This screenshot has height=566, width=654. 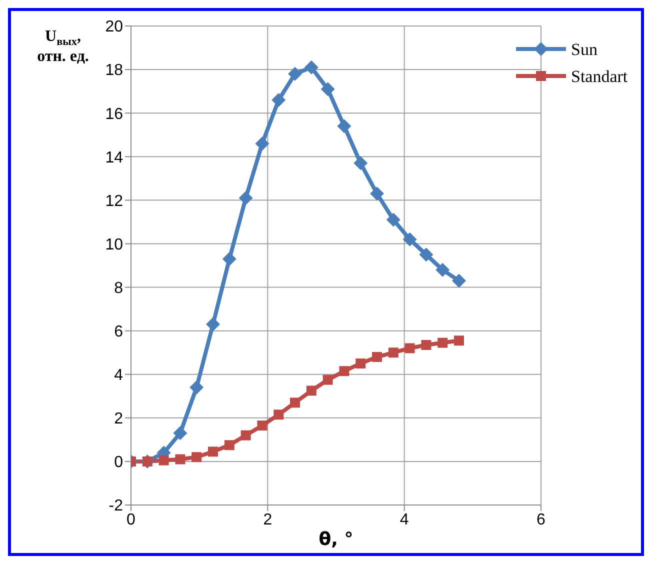 What do you see at coordinates (114, 201) in the screenshot?
I see `y-tick-label: 12` at bounding box center [114, 201].